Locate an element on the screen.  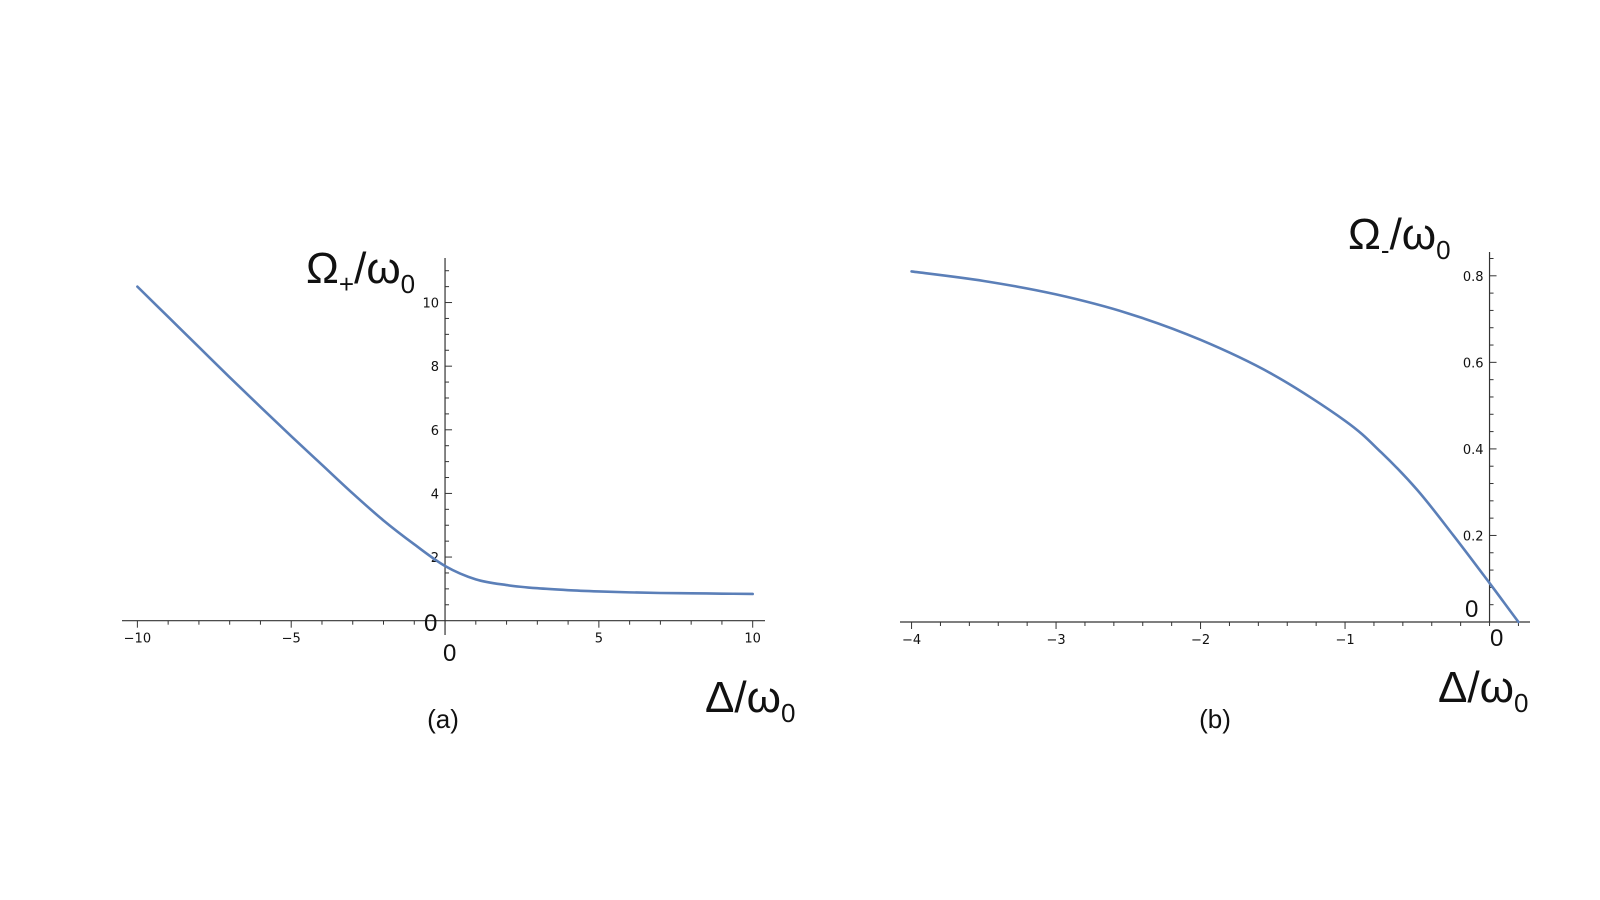
a-x-tick-label: 5 is located at coordinates (599, 639).